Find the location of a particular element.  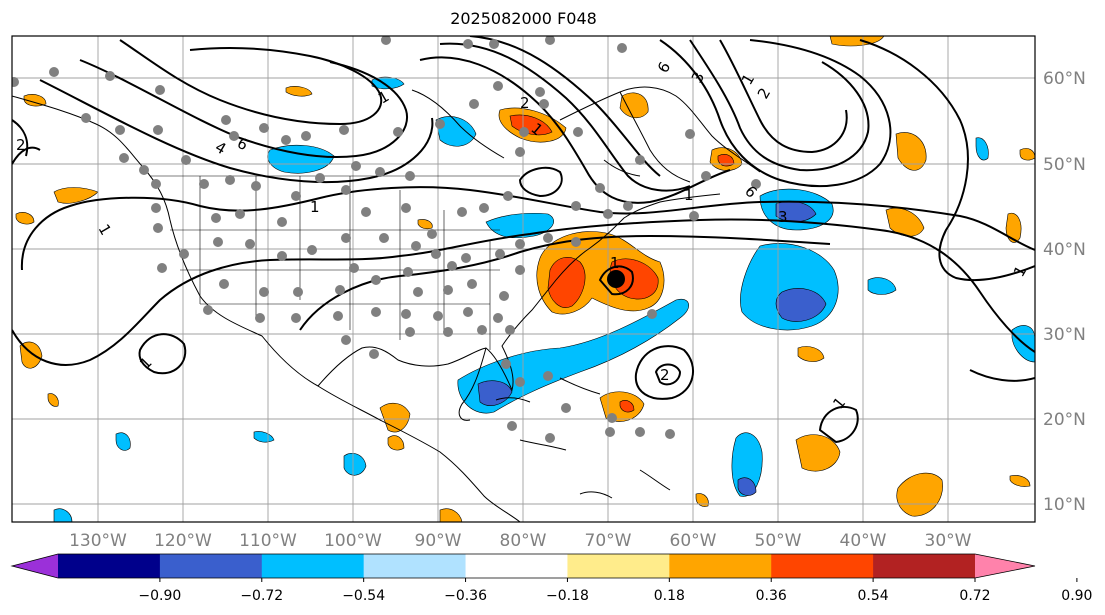

colorbar-tick-label: −0.90 is located at coordinates (159, 596).